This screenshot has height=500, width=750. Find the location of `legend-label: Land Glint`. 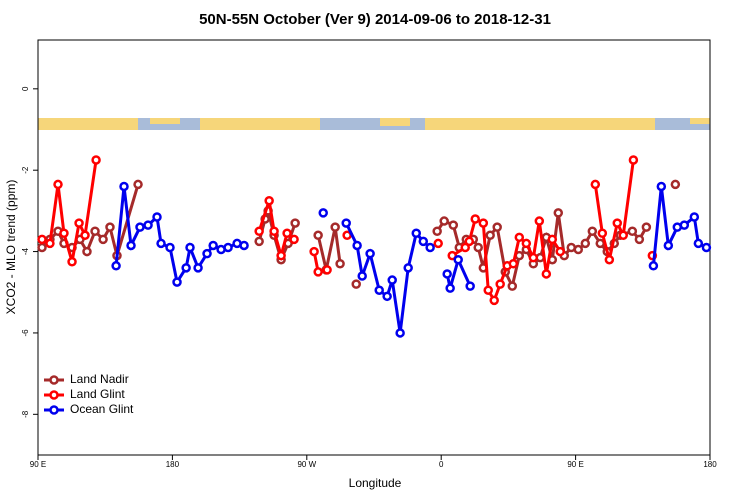

legend-label: Land Glint is located at coordinates (97, 394).